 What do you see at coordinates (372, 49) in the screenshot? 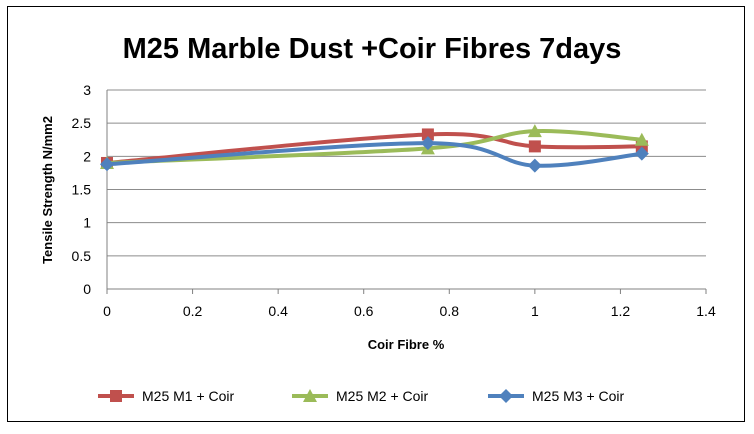
I see `chart-title: M25 Marble Dust +Coir Fibres 7days` at bounding box center [372, 49].